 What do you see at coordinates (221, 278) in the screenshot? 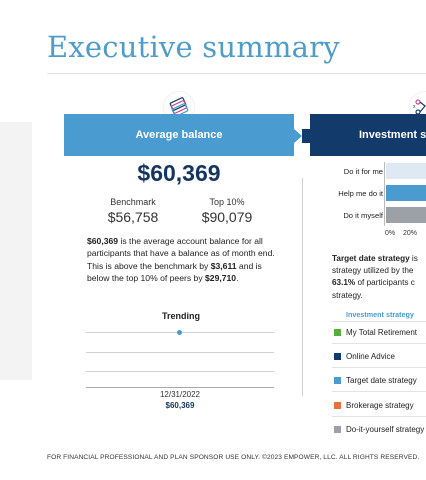
I see `para-diff2: $29,710` at bounding box center [221, 278].